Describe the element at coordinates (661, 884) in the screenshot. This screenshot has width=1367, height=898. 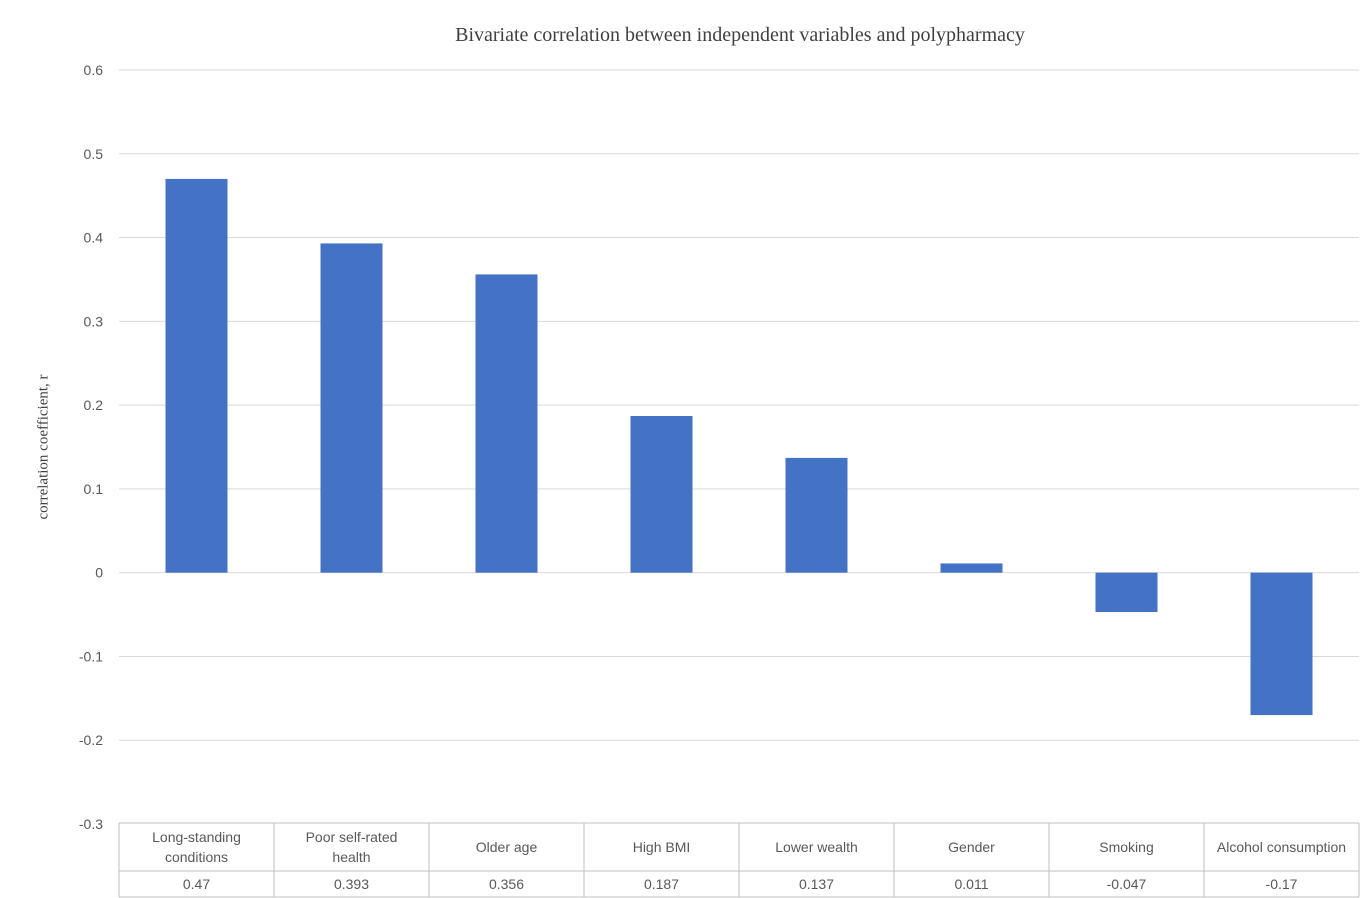
I see `value-label: 0.187` at that location.